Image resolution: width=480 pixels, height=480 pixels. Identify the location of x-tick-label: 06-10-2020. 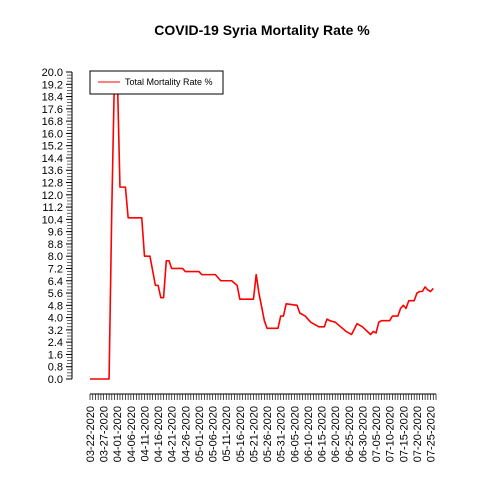
(309, 434).